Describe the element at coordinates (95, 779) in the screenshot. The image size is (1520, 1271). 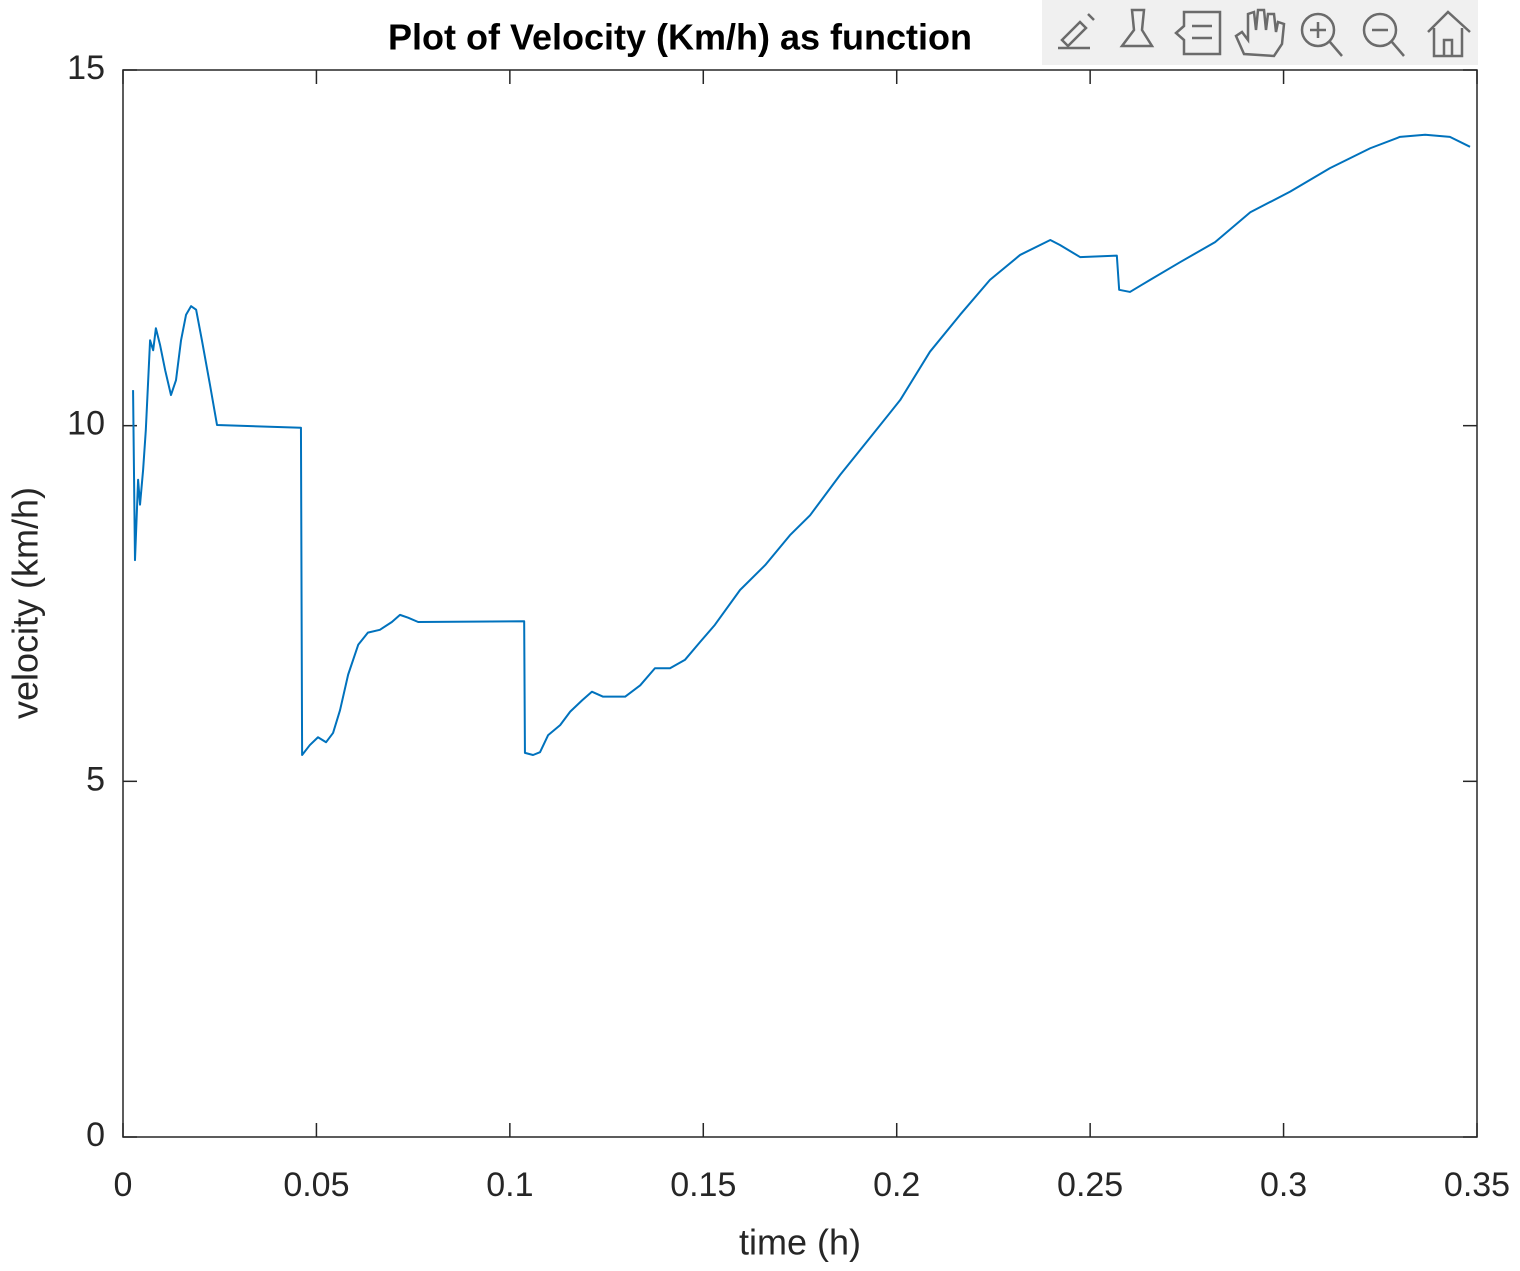
I see `y-tick-label: 5` at that location.